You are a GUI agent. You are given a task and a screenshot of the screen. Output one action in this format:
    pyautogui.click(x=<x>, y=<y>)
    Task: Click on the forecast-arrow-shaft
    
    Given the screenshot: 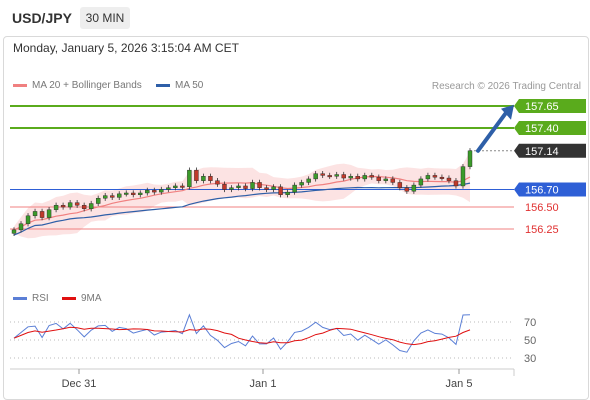 What is the action you would take?
    pyautogui.click(x=492, y=131)
    